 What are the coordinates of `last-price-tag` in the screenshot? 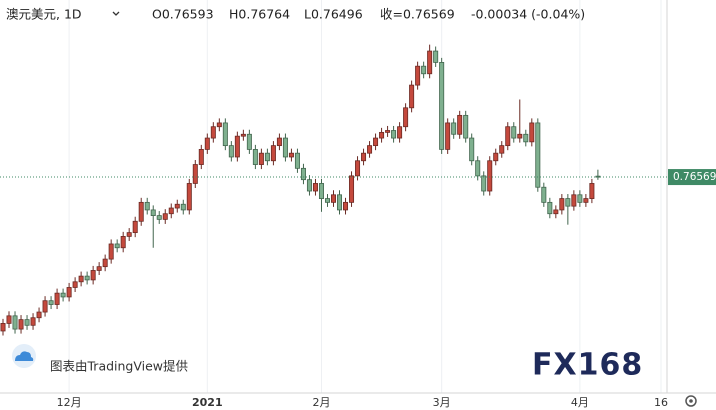 It's located at (692, 177).